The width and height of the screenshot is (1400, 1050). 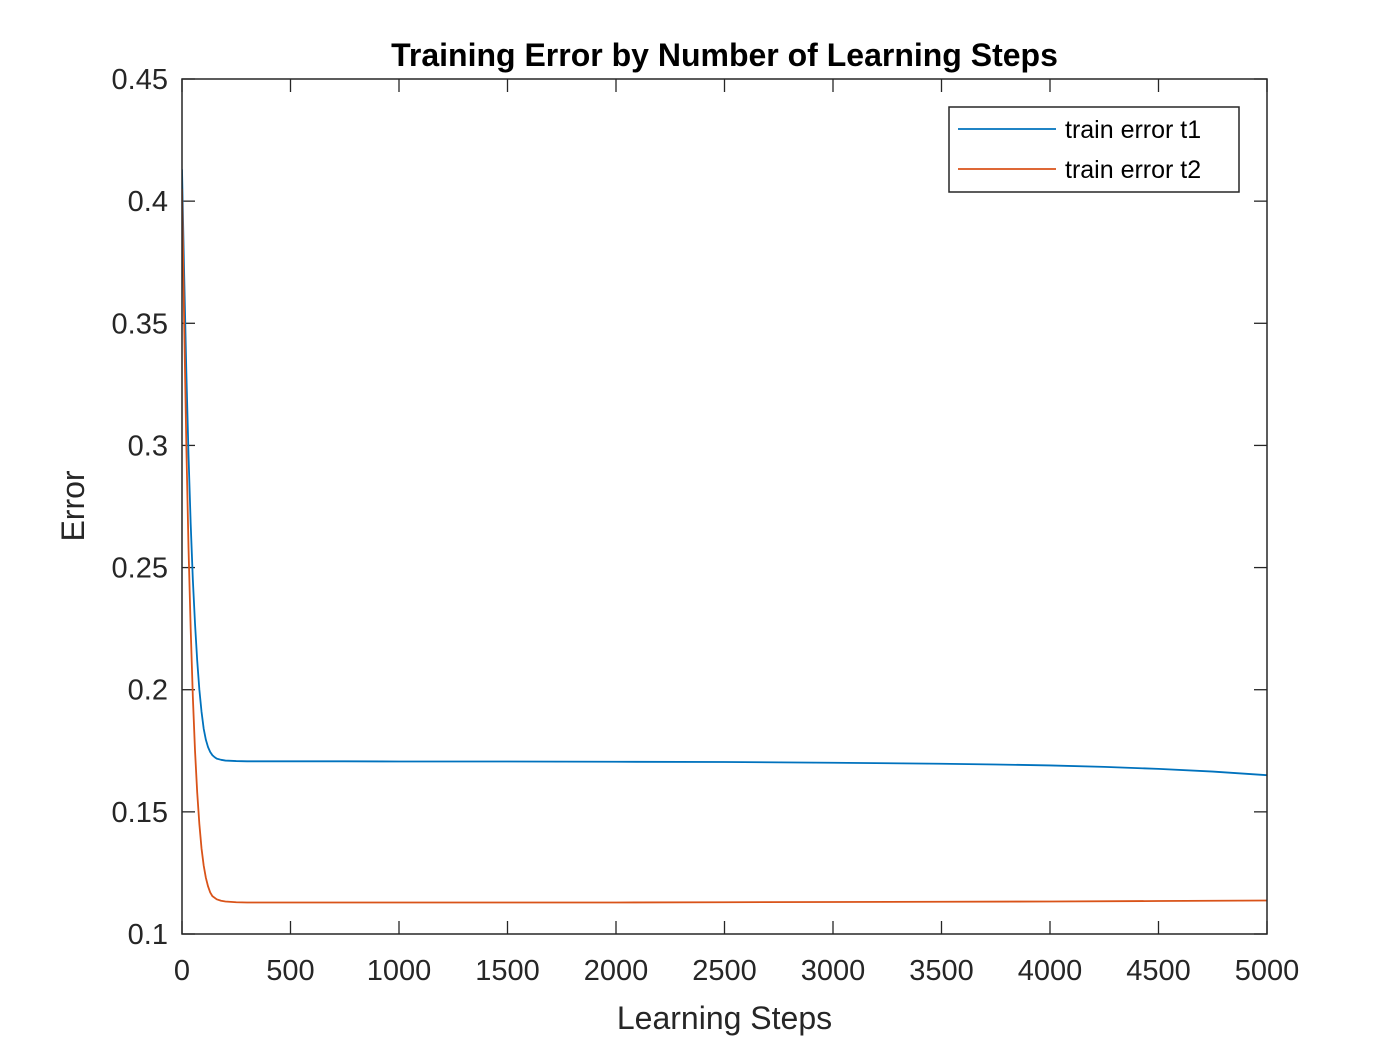 What do you see at coordinates (148, 446) in the screenshot?
I see `y-tick-label: 0.3` at bounding box center [148, 446].